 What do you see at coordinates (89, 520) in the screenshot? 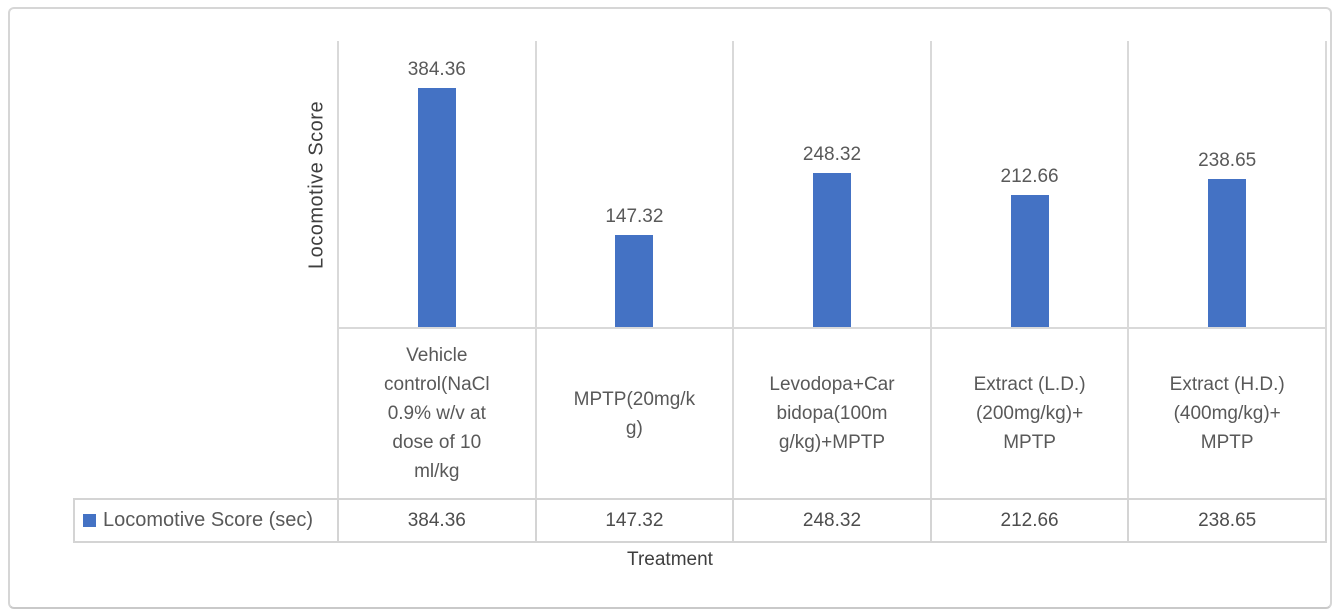
I see `legend-swatch-icon` at bounding box center [89, 520].